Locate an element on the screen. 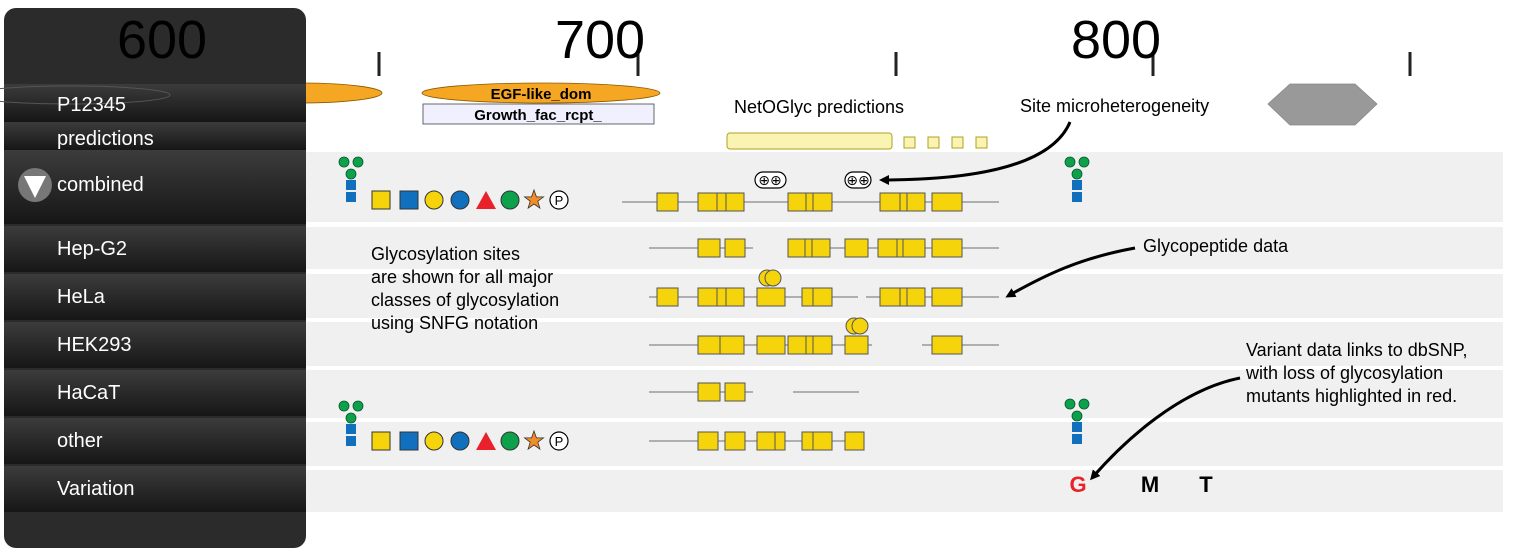  domain-hexagon is located at coordinates (1322, 104).